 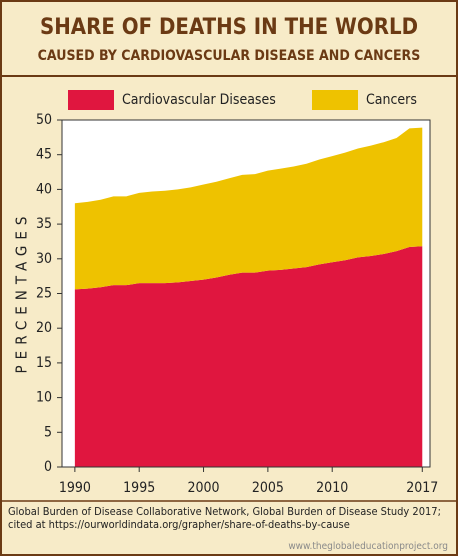 I want to click on x-tick-label: 2005, so click(x=268, y=488).